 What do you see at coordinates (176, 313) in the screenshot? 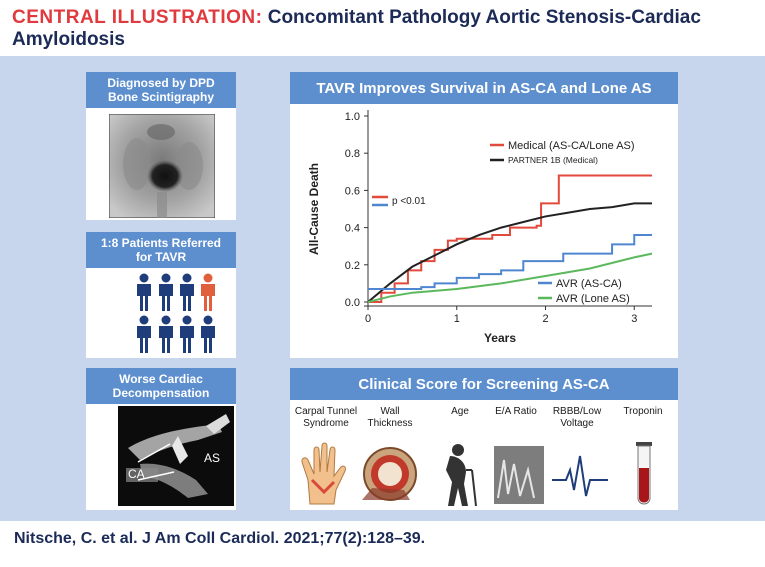
I see `patients-icon-grid` at bounding box center [176, 313].